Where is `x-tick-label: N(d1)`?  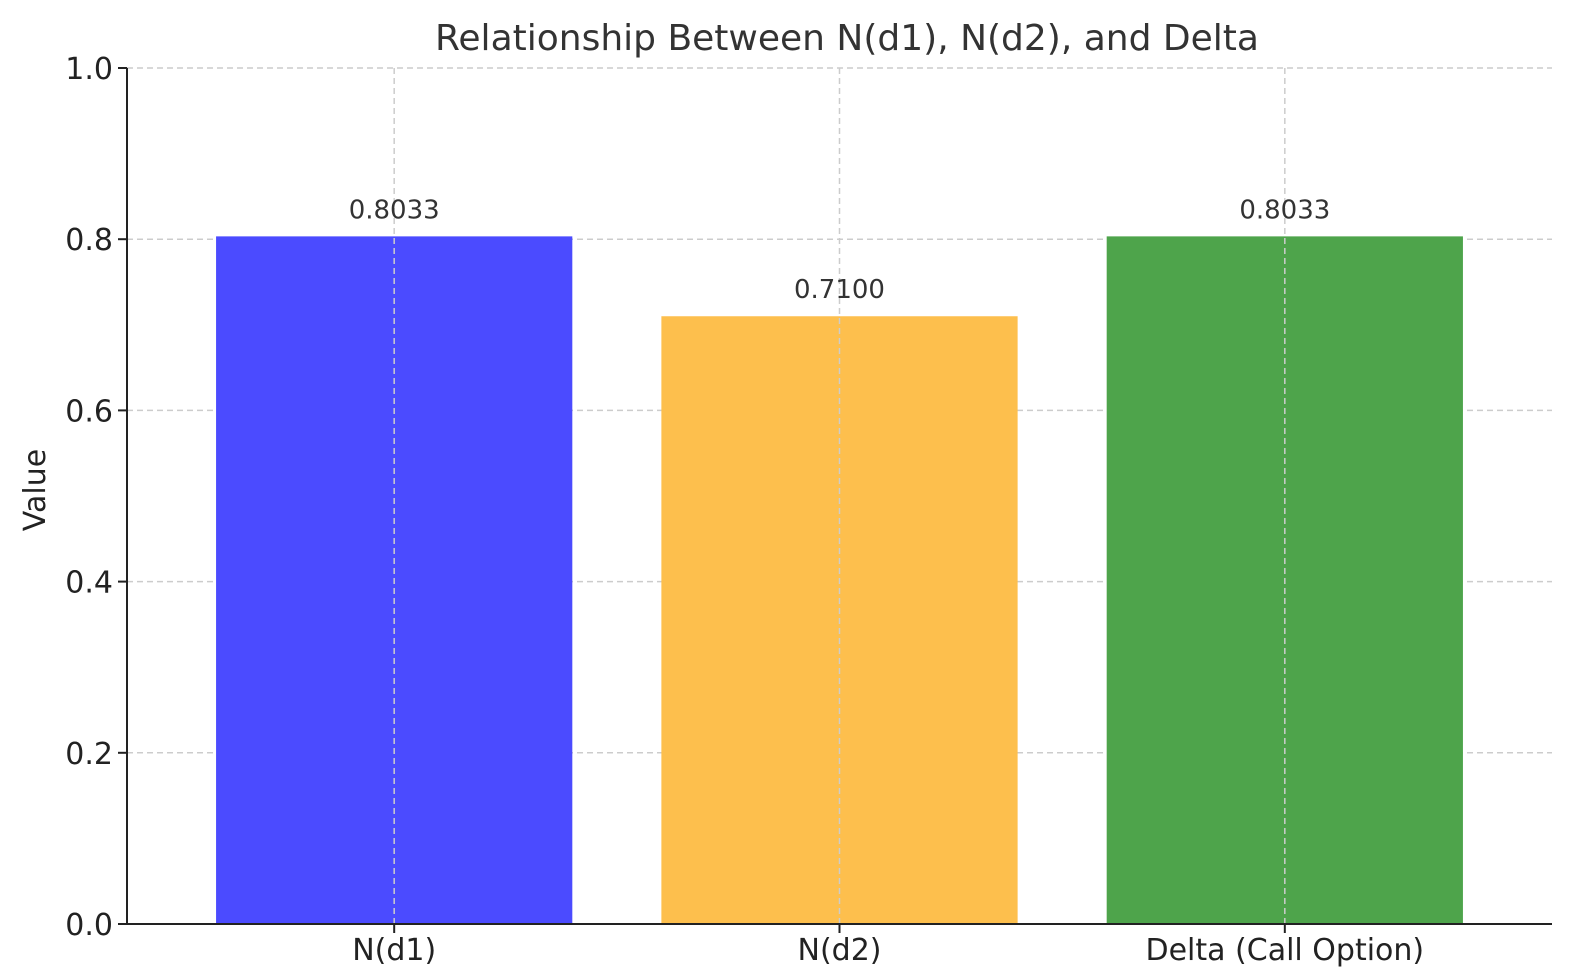
x-tick-label: N(d1) is located at coordinates (394, 950).